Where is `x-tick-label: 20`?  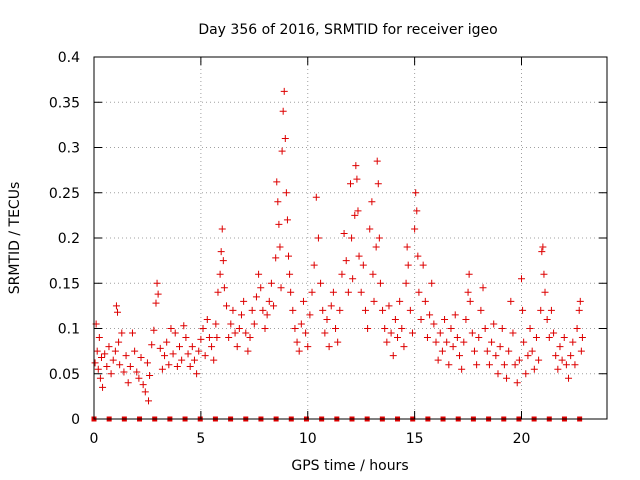
x-tick-label: 20 is located at coordinates (522, 439).